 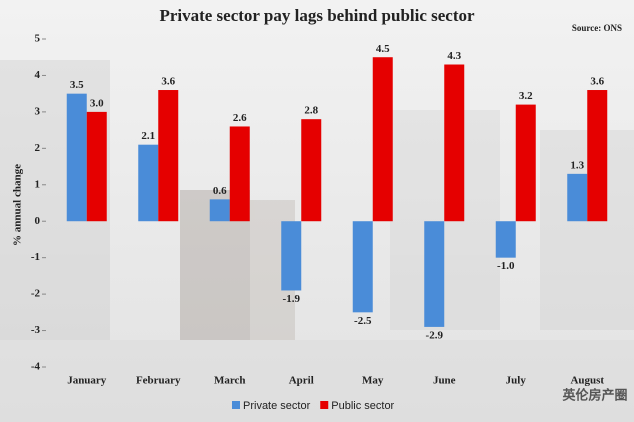 I want to click on value-label: -1.9, so click(x=292, y=299).